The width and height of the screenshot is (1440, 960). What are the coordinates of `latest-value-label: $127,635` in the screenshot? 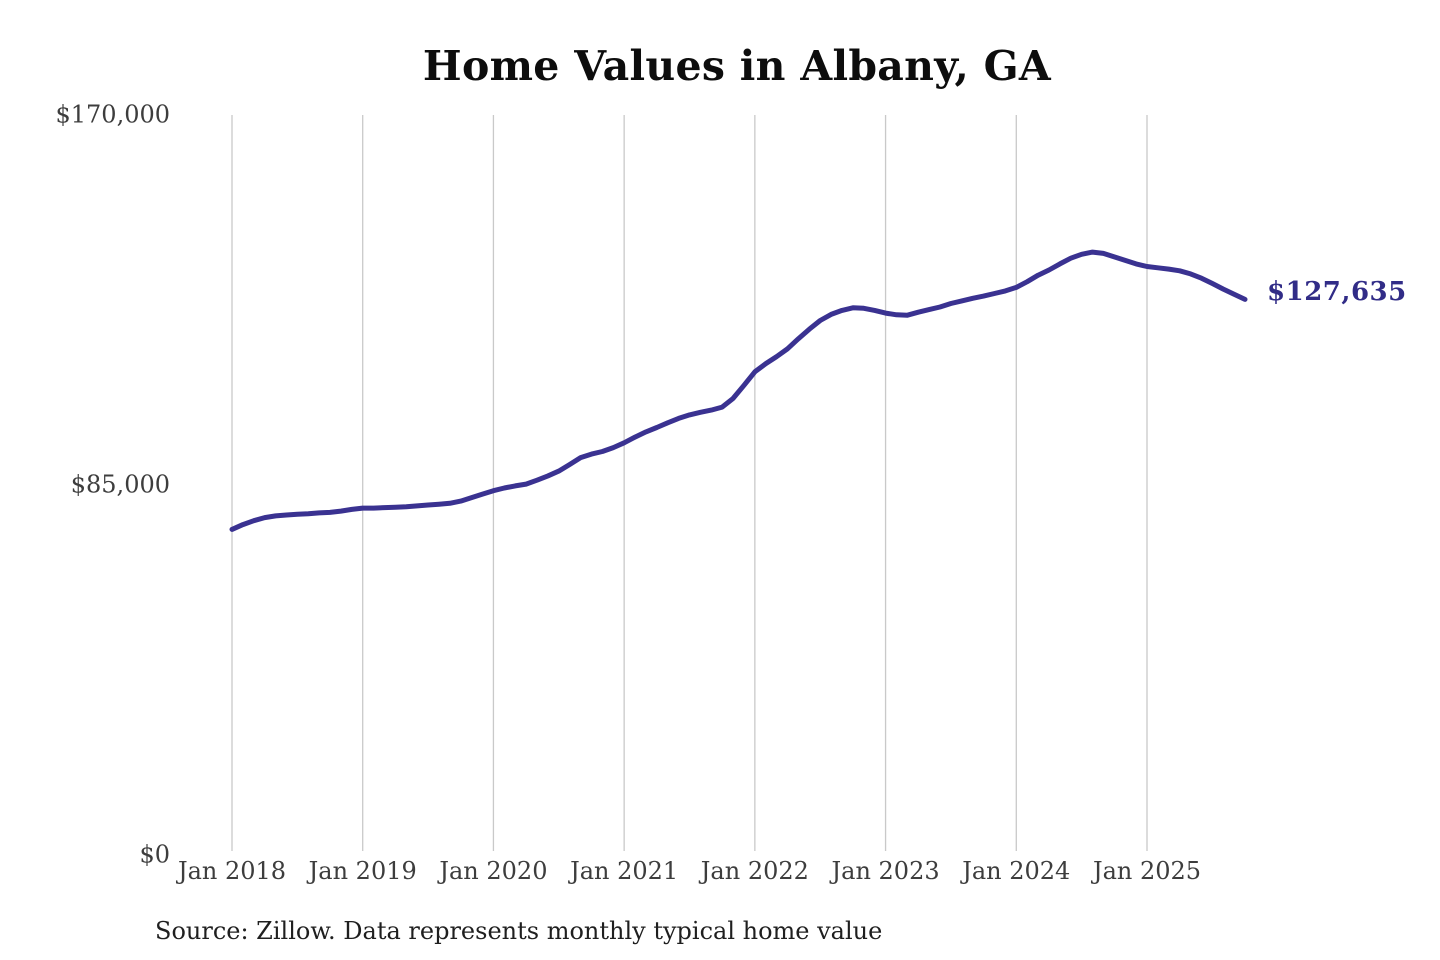 It's located at (1337, 292).